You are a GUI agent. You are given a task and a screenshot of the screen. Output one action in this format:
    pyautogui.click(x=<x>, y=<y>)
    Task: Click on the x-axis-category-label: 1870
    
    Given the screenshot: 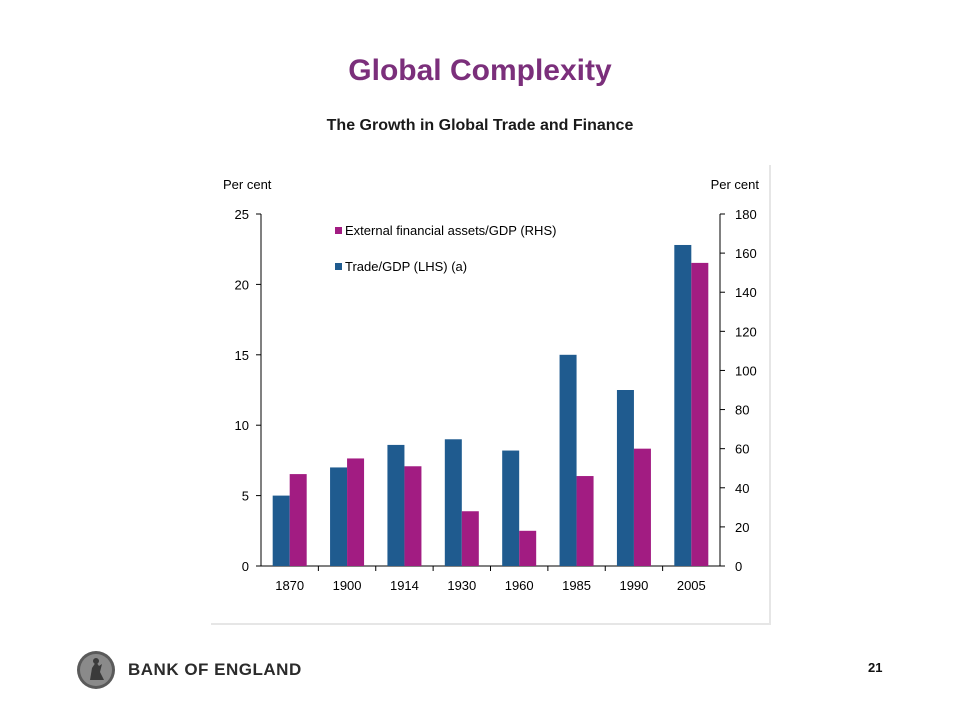 What is the action you would take?
    pyautogui.click(x=289, y=585)
    